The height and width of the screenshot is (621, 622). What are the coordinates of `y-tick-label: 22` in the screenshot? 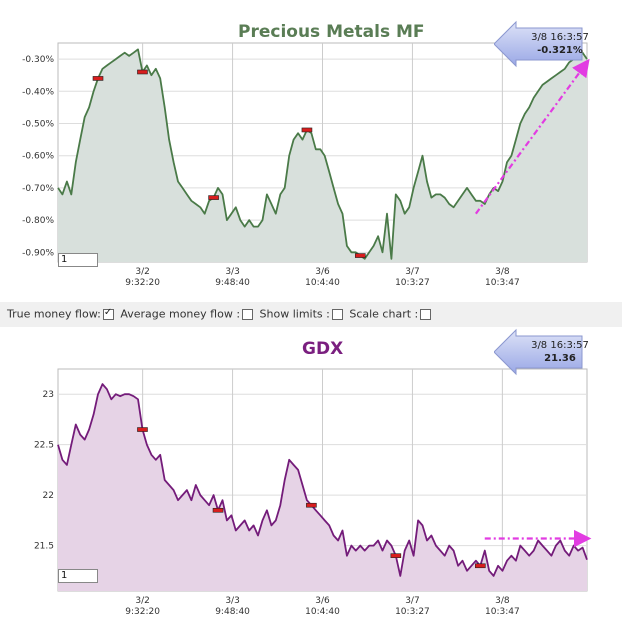 It's located at (48, 496).